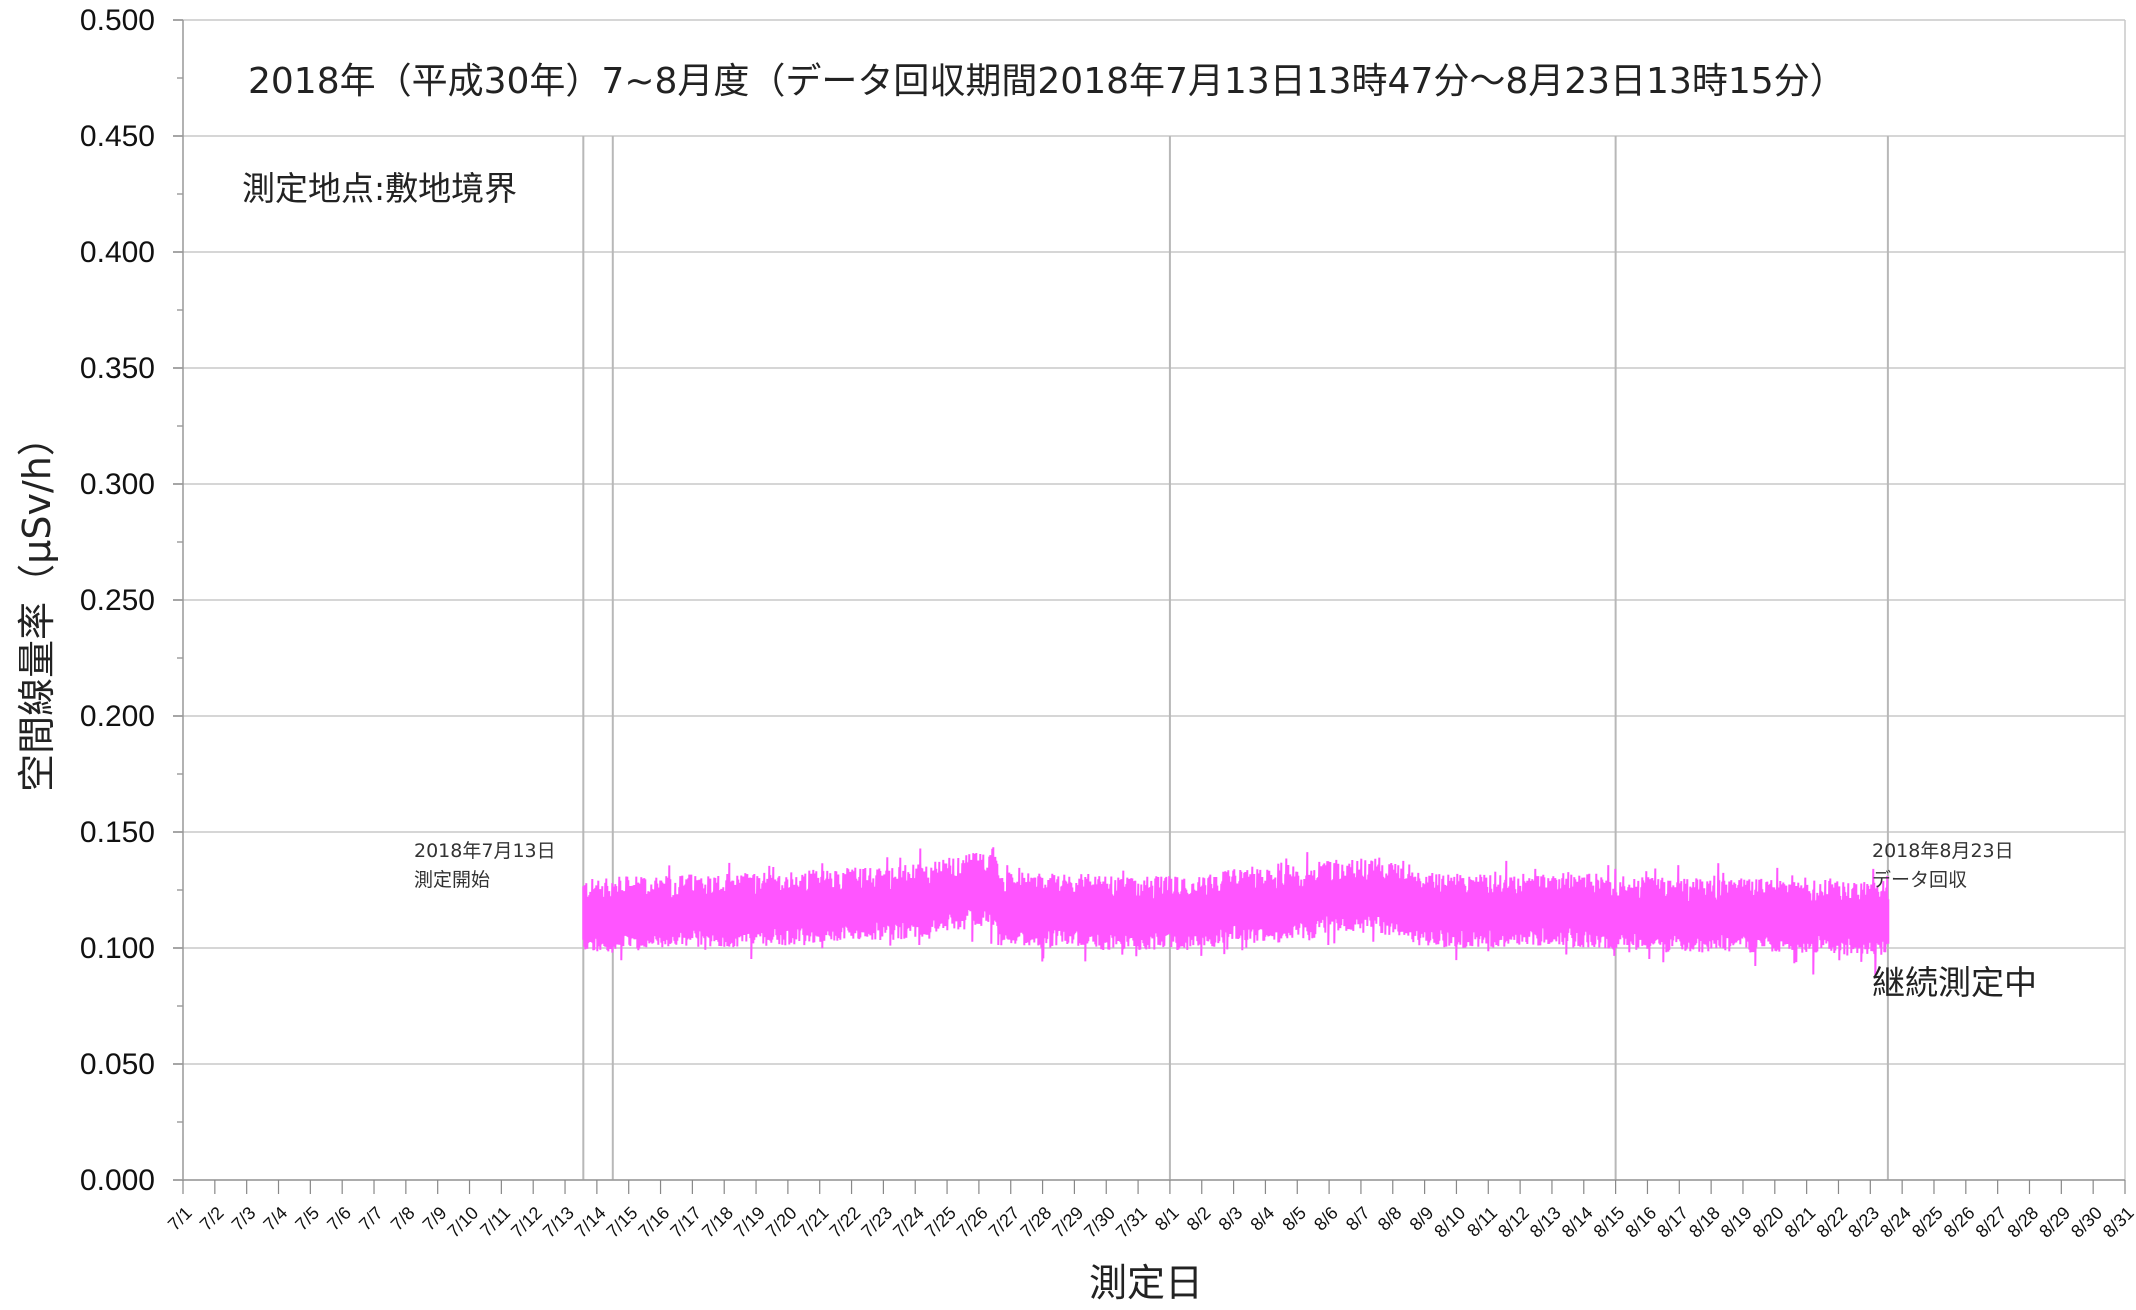 This screenshot has height=1310, width=2136. What do you see at coordinates (653, 1222) in the screenshot?
I see `x-tick-label: 7/16` at bounding box center [653, 1222].